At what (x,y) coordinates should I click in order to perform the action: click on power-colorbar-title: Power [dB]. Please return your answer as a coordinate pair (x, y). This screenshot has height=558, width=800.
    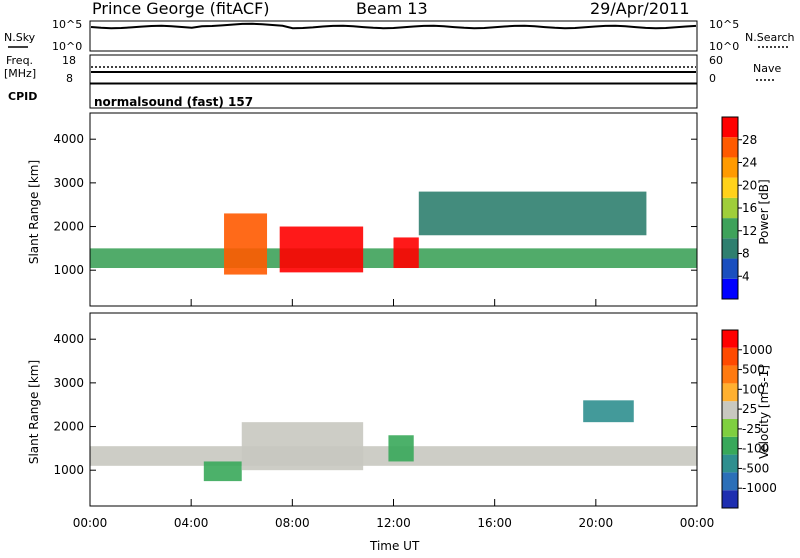
    Looking at the image, I should click on (764, 211).